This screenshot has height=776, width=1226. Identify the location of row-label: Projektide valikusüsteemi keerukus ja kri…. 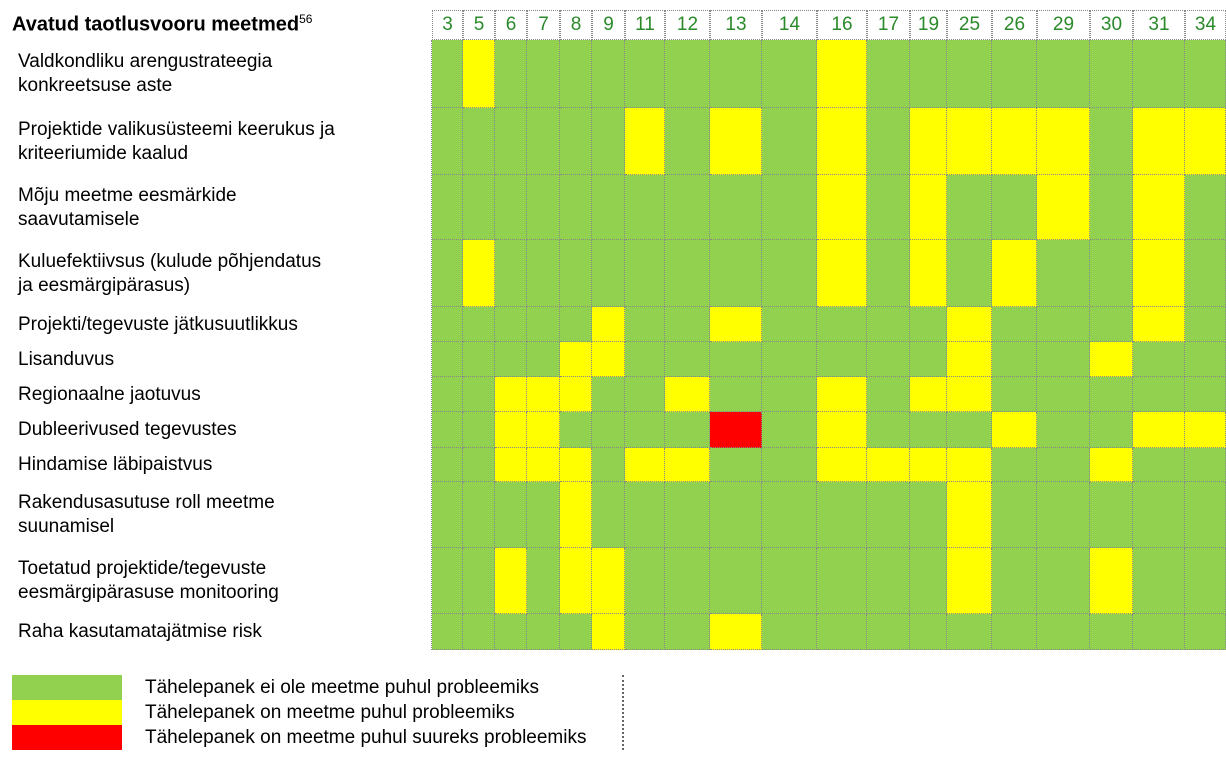
(223, 142).